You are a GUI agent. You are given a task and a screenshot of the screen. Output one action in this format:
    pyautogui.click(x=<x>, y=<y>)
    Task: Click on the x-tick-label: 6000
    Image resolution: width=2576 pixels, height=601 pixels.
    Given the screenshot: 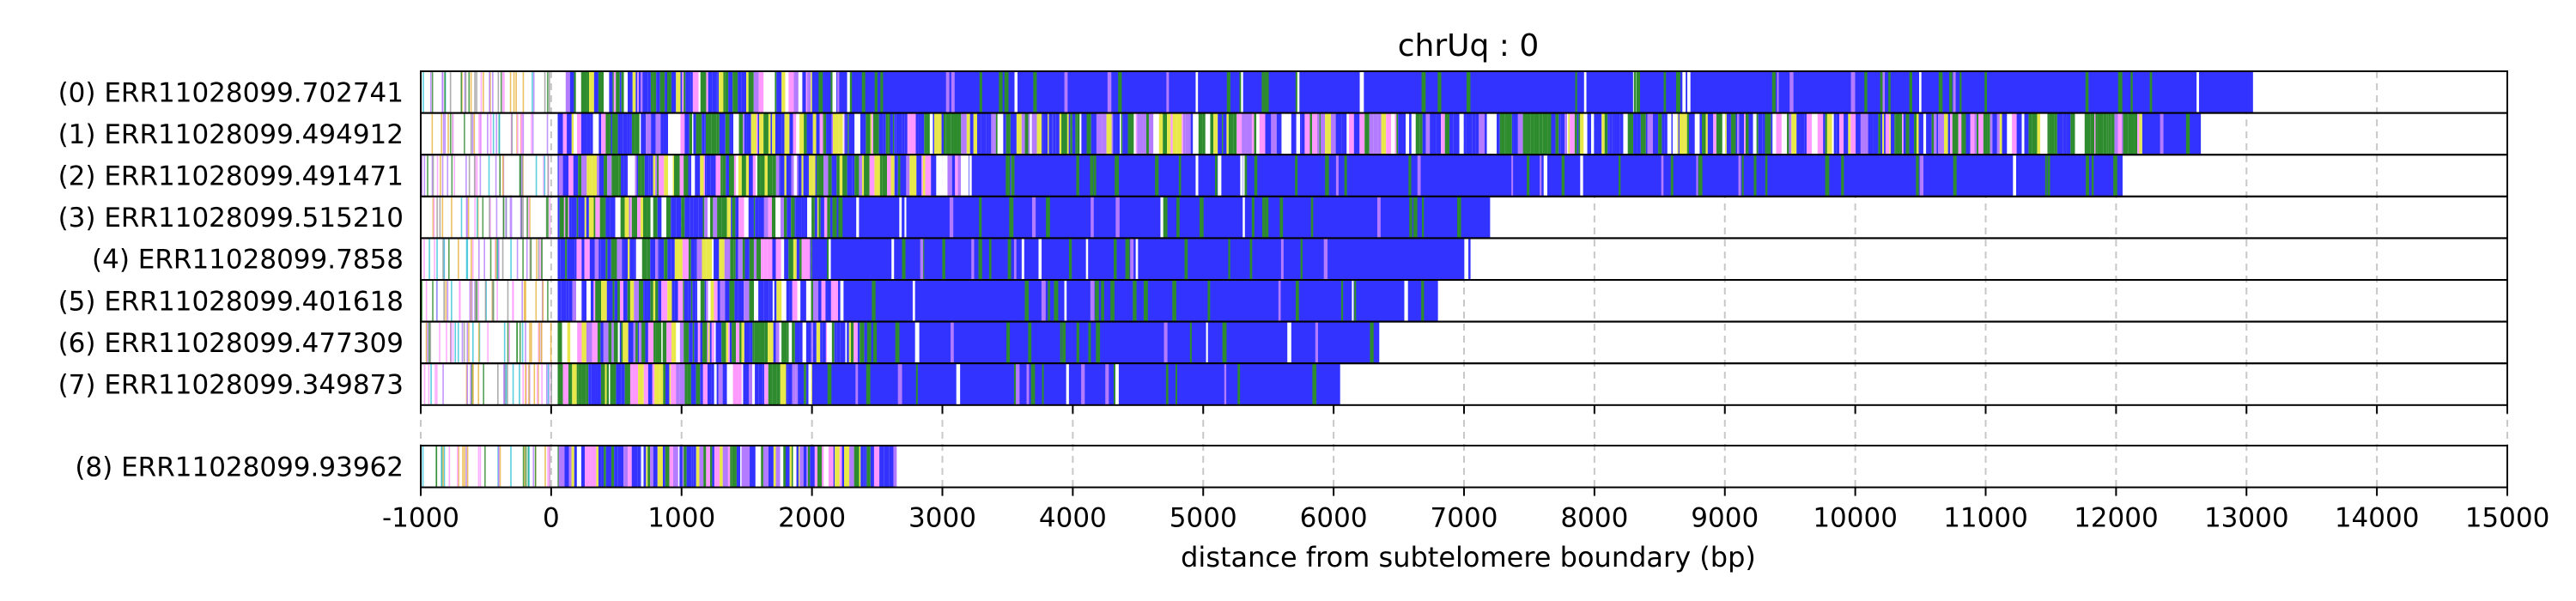 What is the action you would take?
    pyautogui.click(x=1334, y=518)
    